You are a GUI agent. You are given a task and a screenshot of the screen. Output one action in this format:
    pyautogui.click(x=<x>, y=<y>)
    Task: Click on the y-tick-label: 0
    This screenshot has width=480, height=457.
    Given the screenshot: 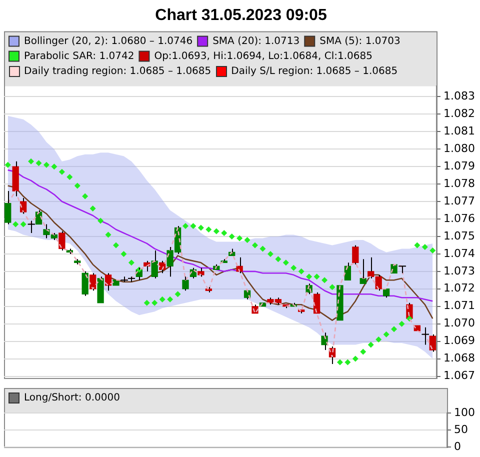 What is the action you would take?
    pyautogui.click(x=458, y=446)
    